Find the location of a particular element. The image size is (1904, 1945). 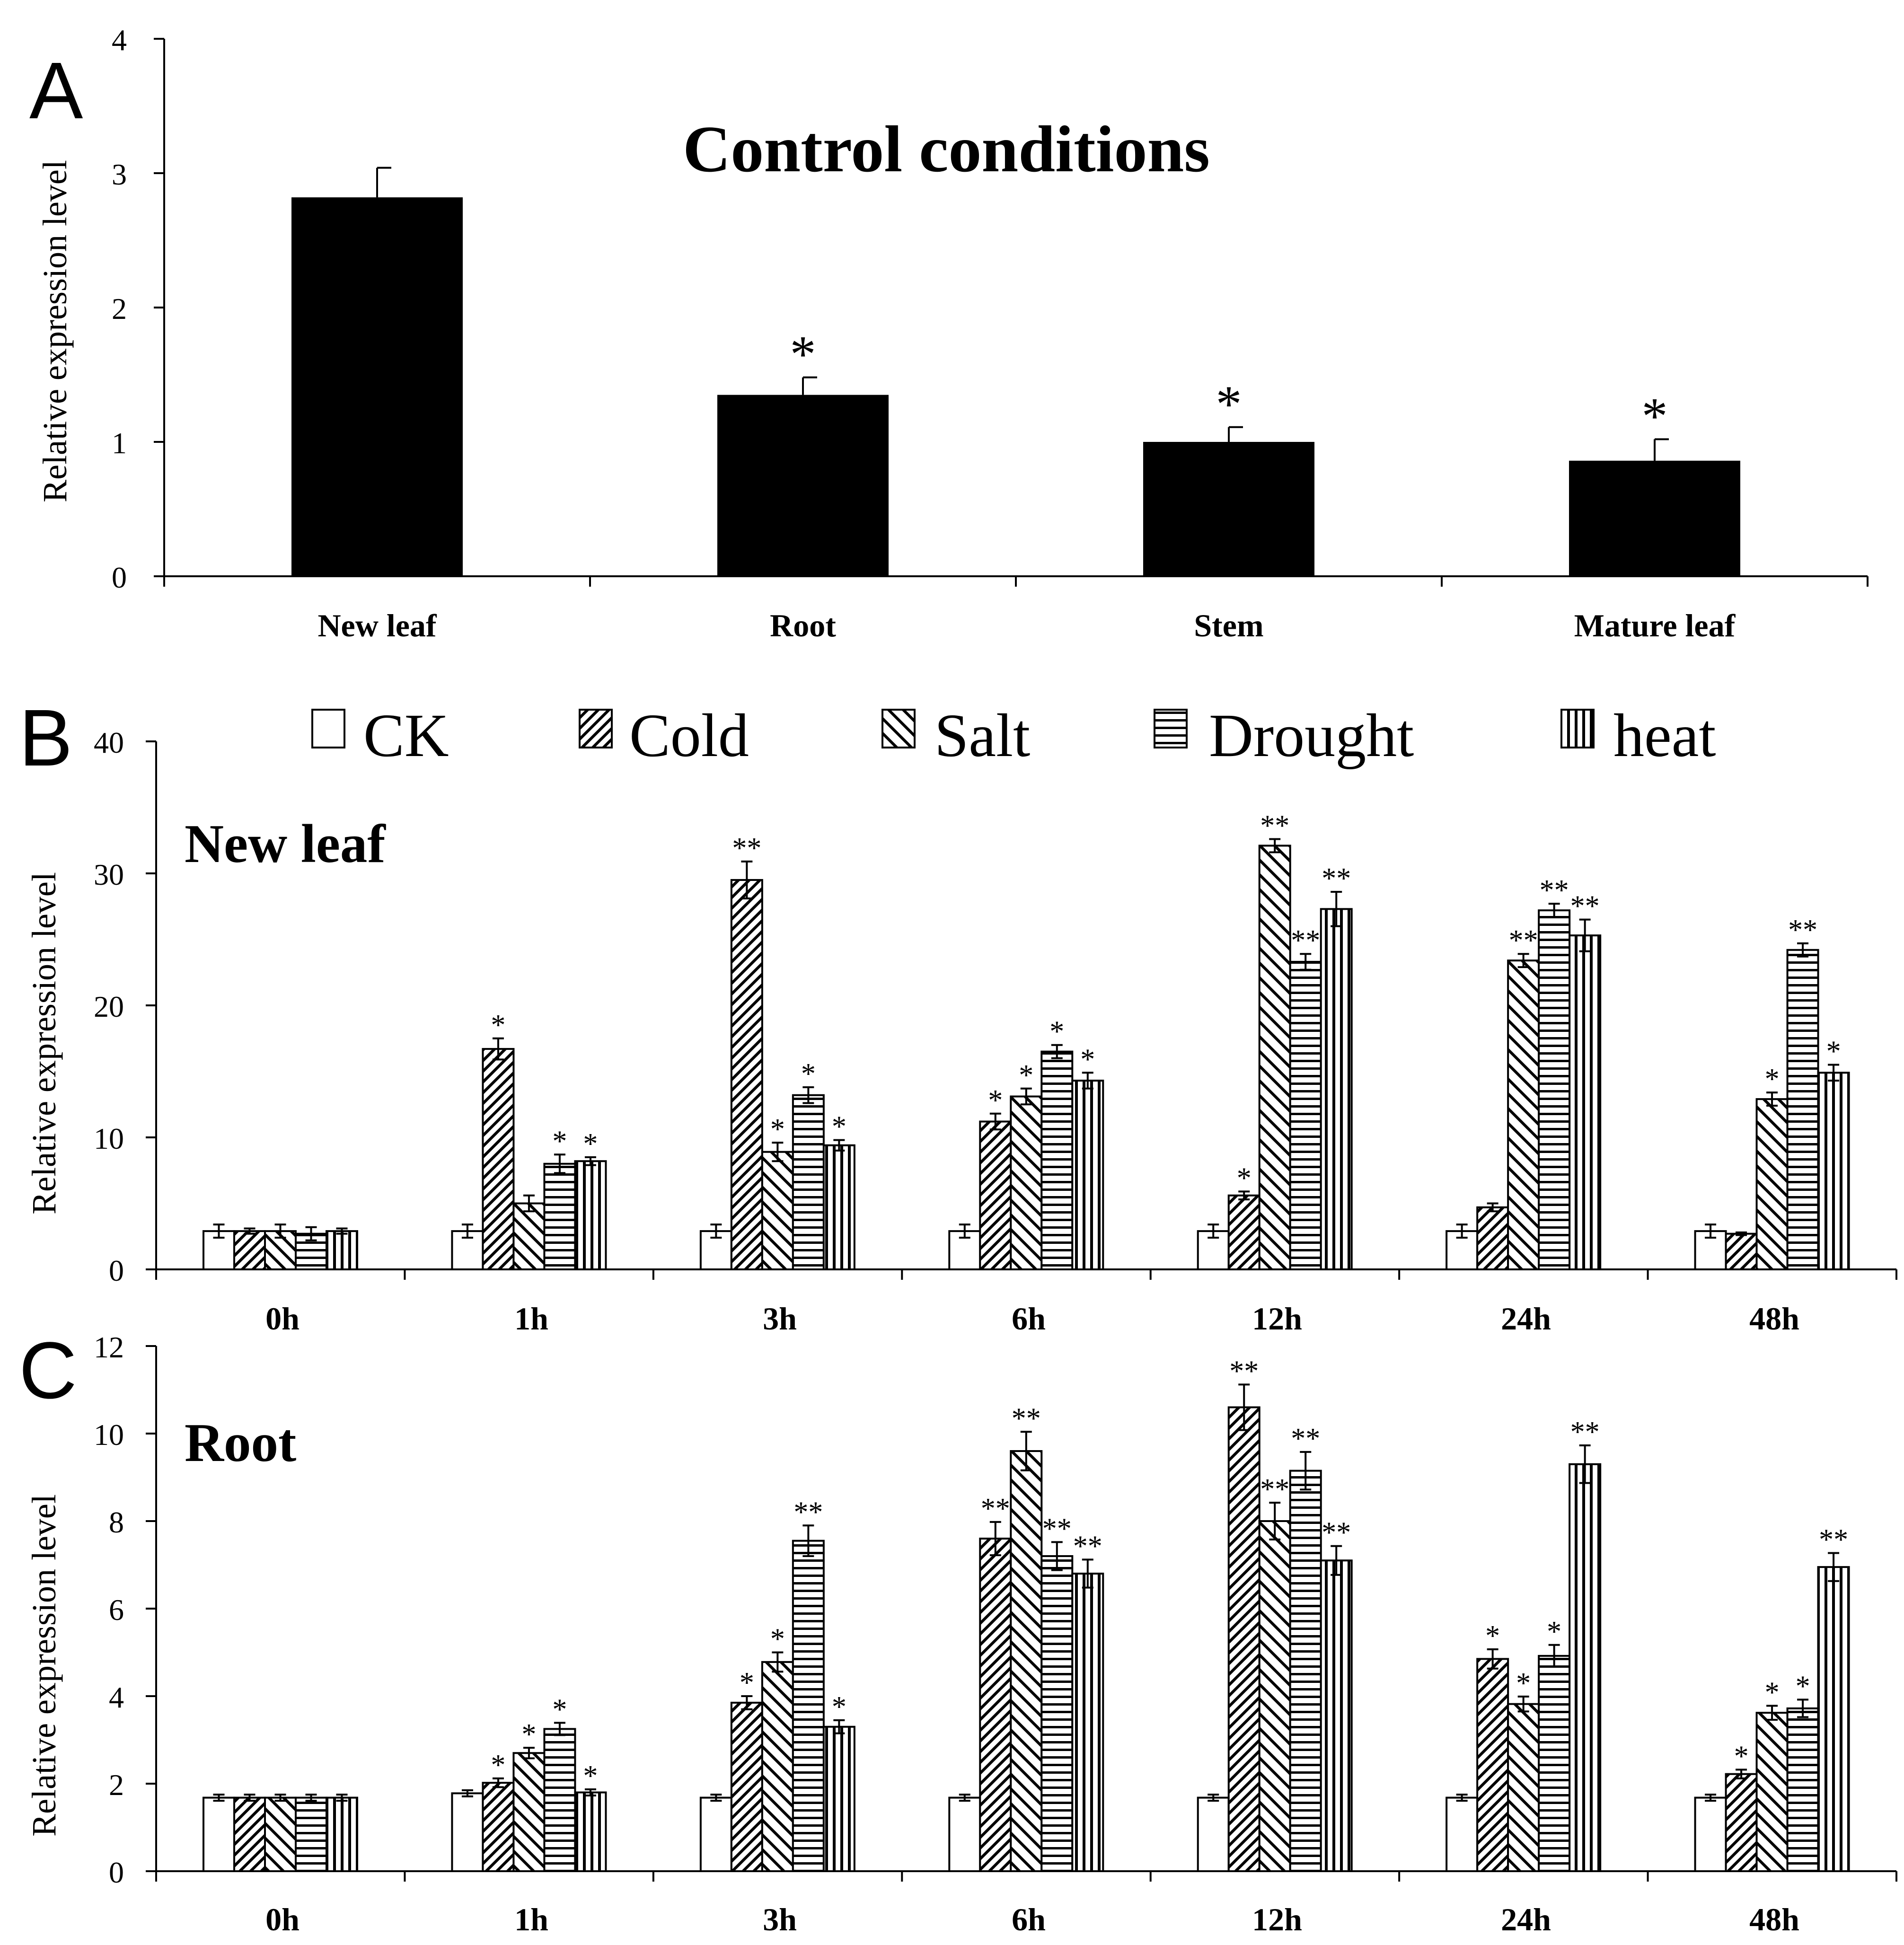

panel-b-x-tick-label: 12h is located at coordinates (1277, 1319).